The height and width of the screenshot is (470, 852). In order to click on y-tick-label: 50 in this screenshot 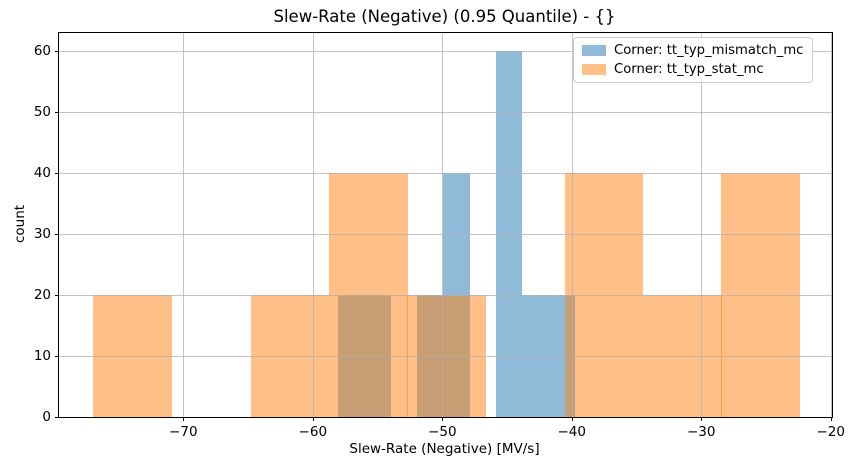, I will do `click(42, 112)`.